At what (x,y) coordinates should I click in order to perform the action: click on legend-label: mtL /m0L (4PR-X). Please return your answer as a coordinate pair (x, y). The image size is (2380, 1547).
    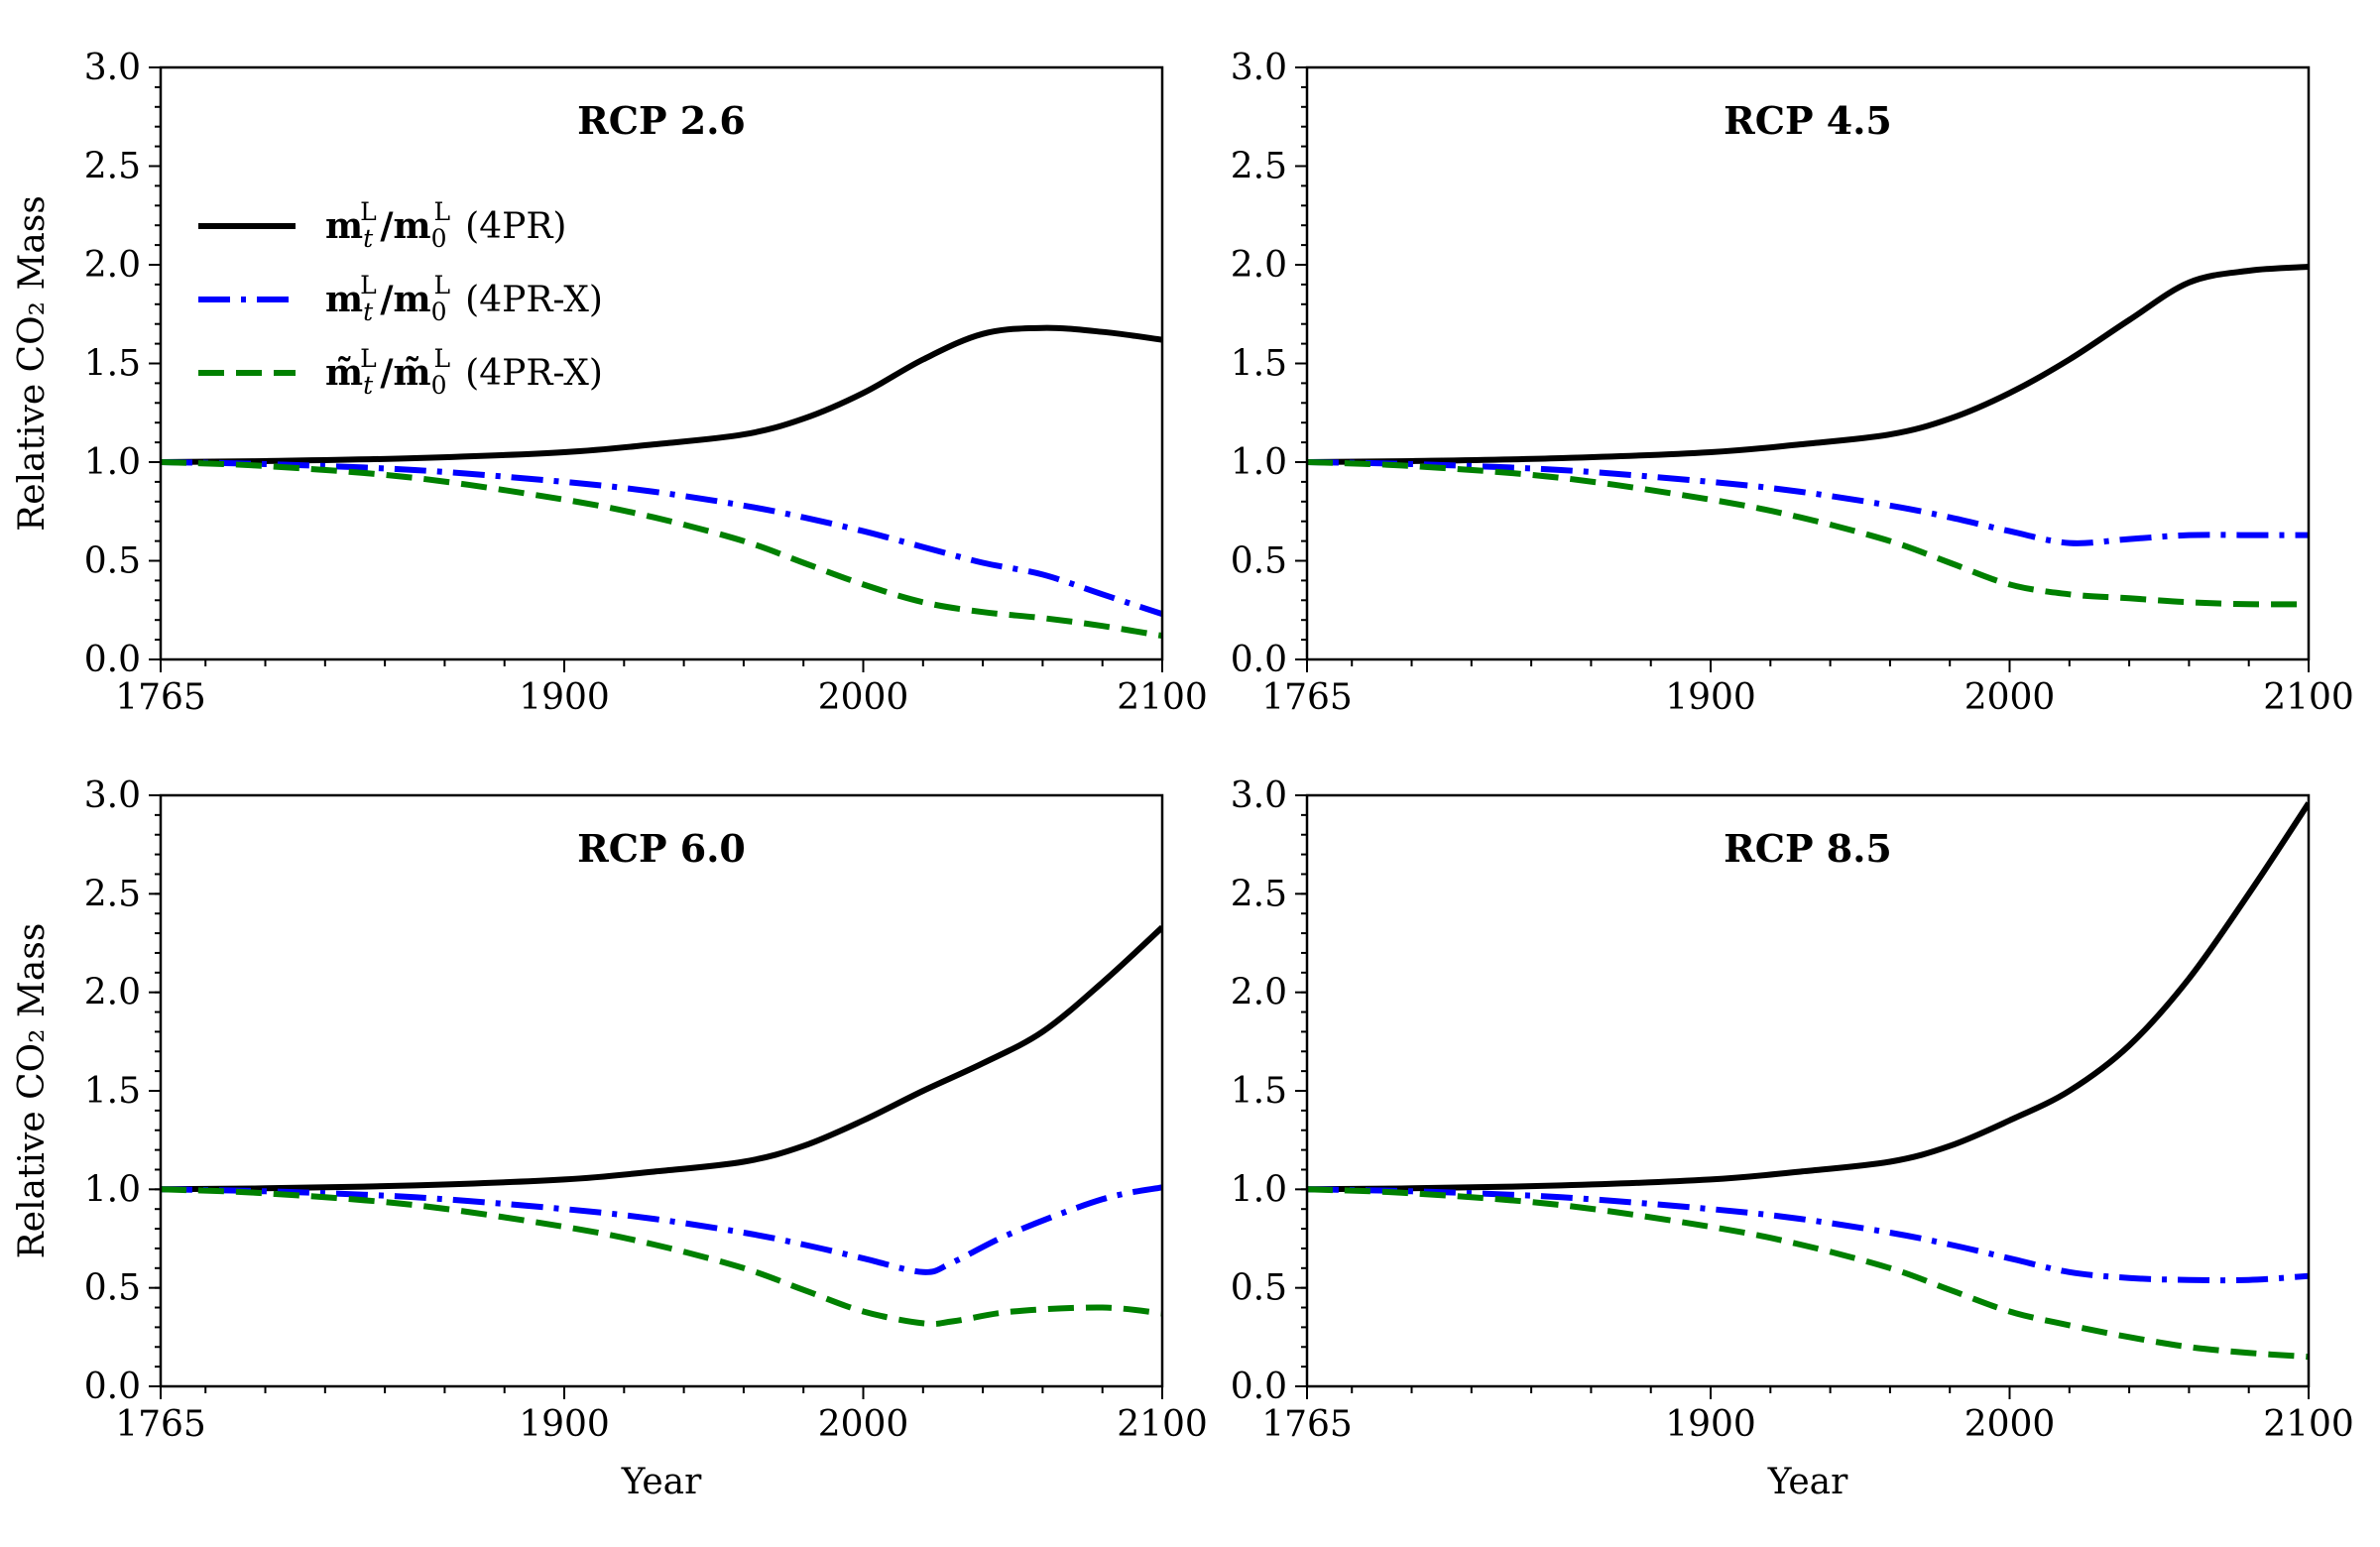
    Looking at the image, I should click on (464, 298).